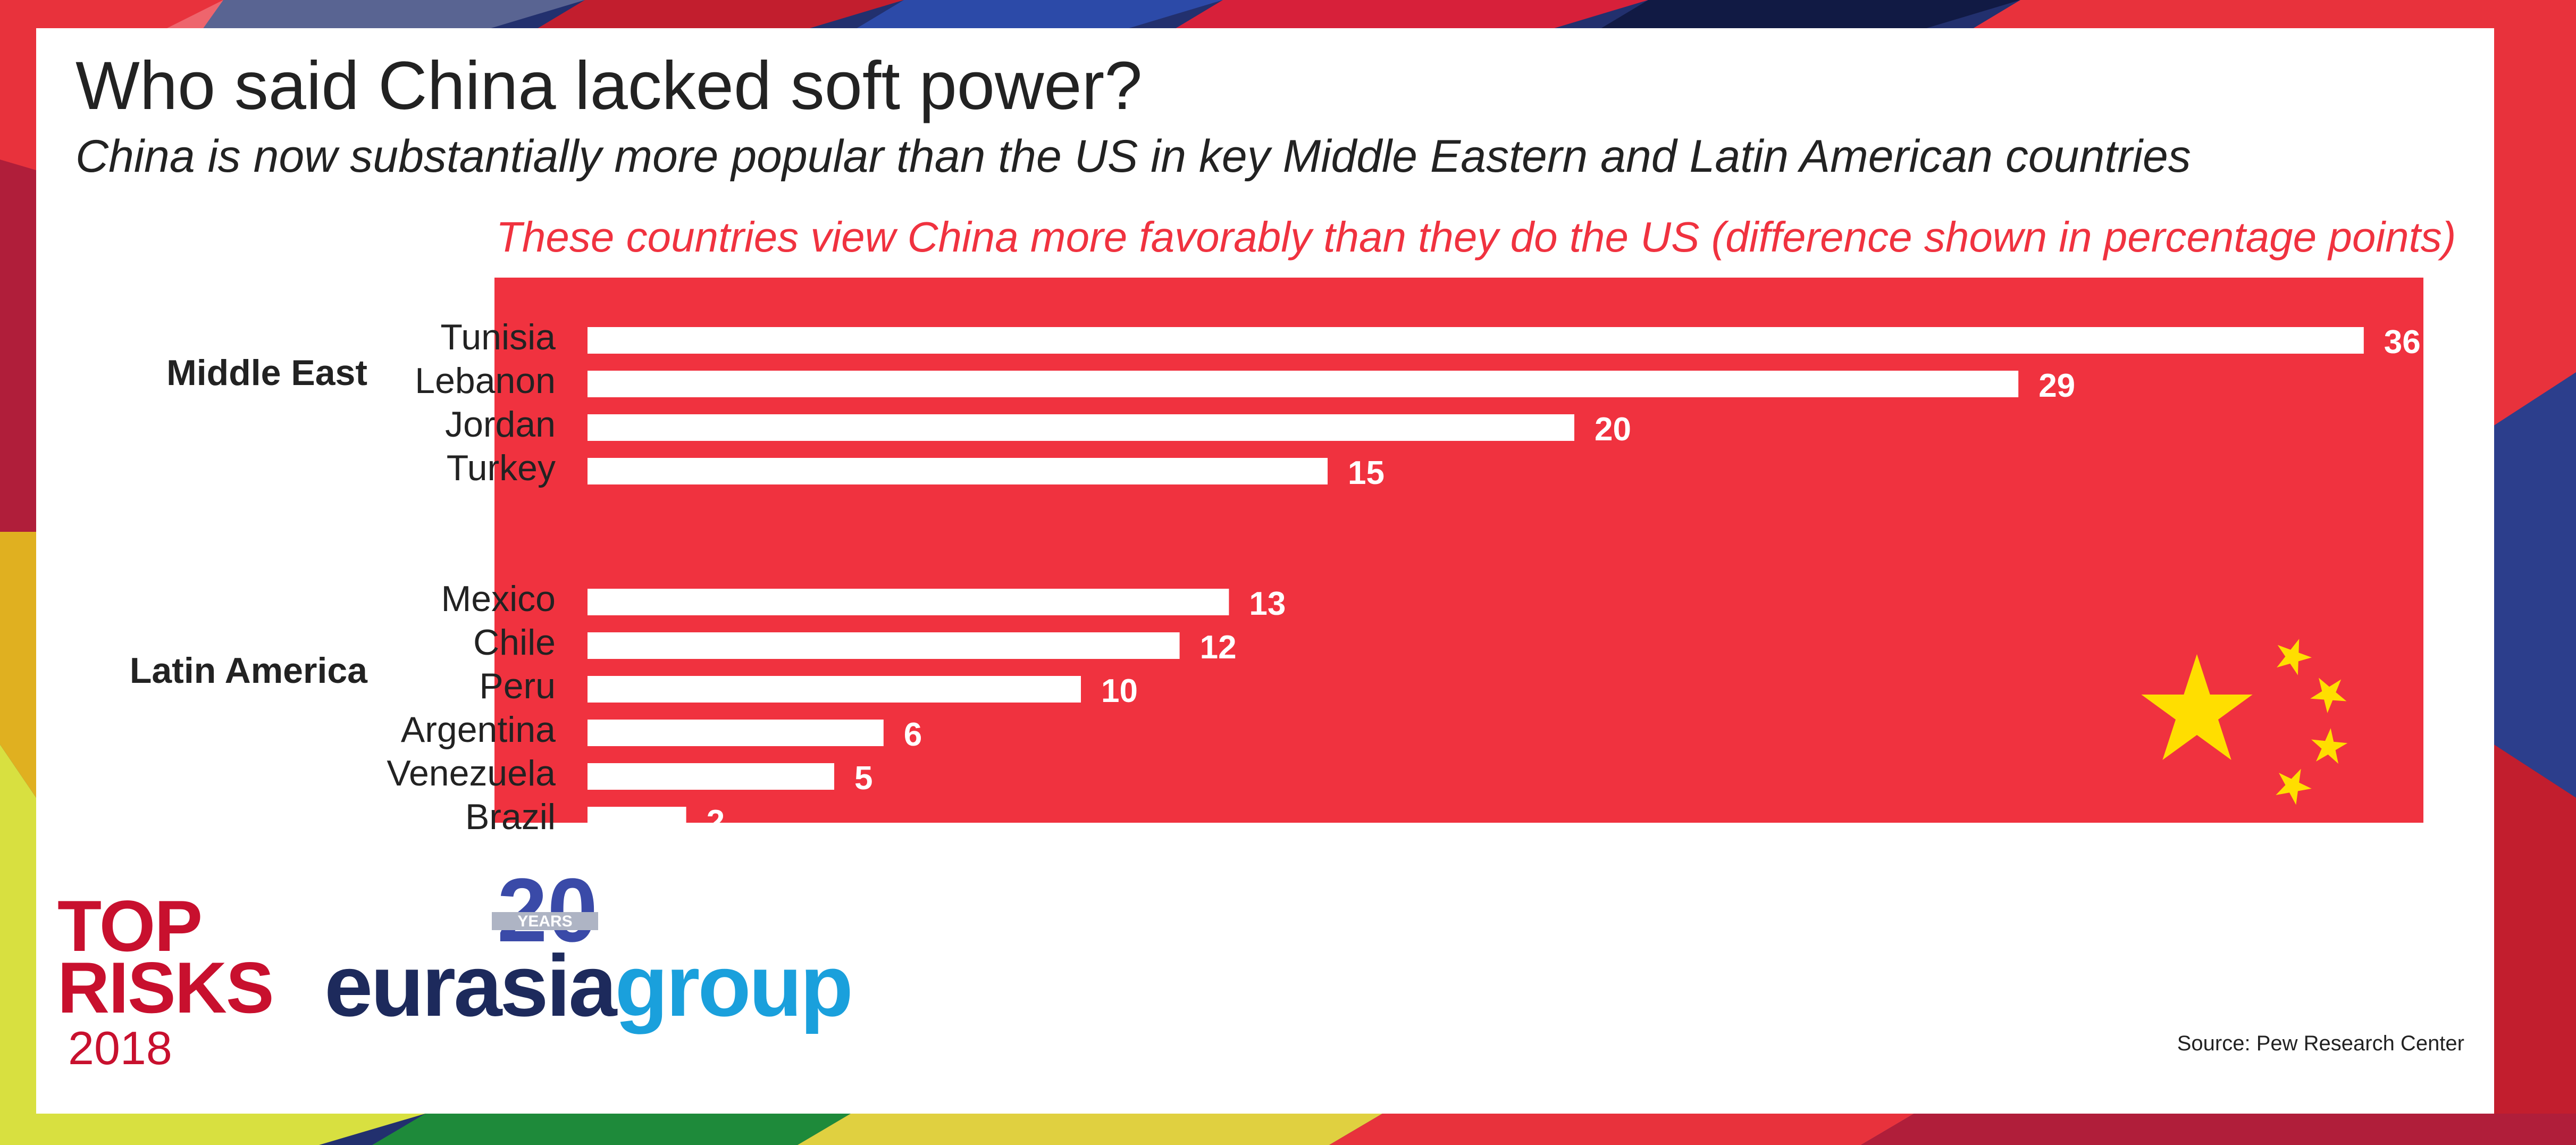  I want to click on brand-name-part2: group, so click(734, 985).